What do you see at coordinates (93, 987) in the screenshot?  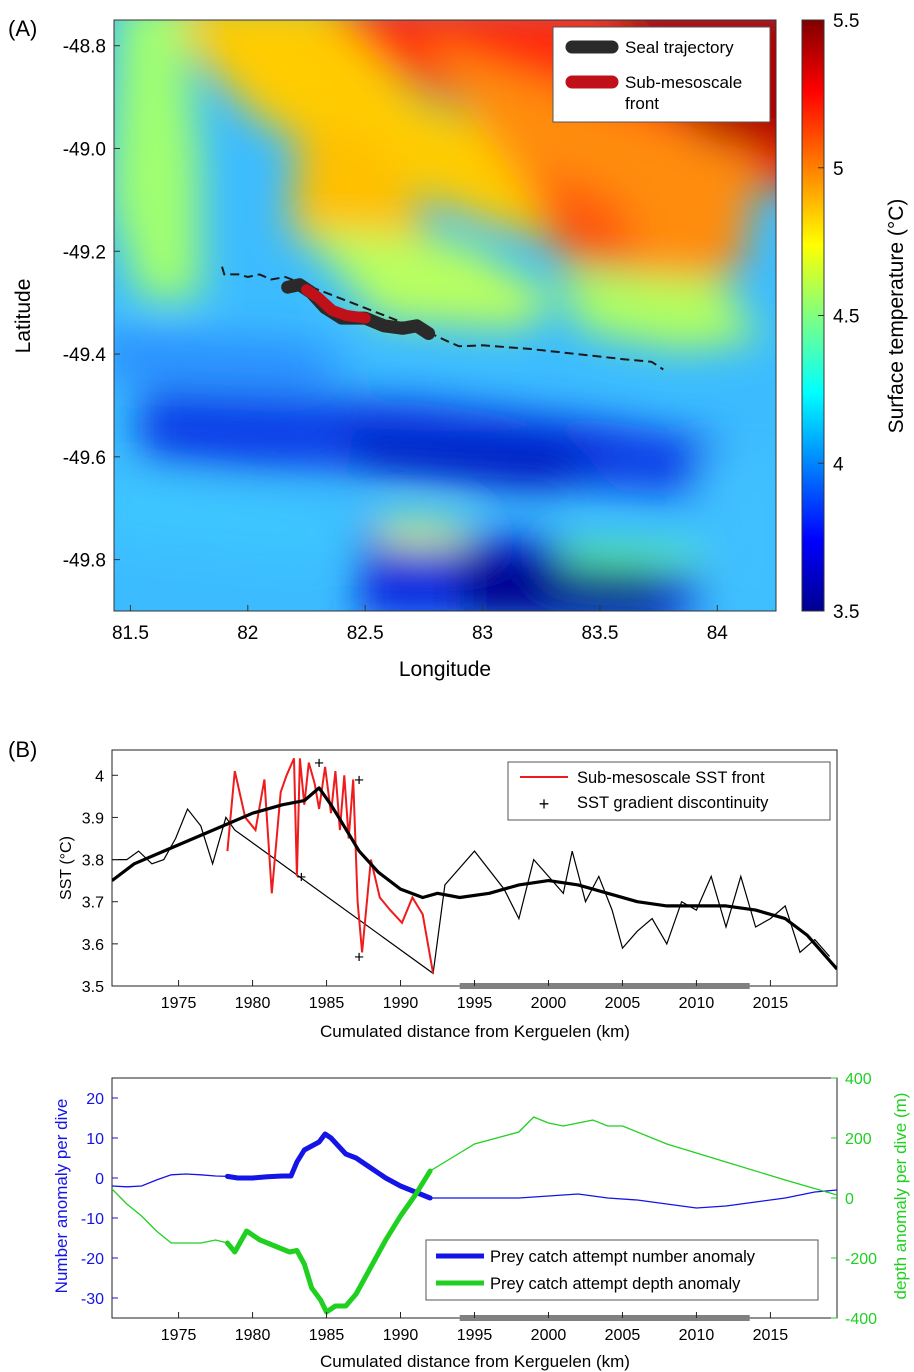 I see `sst-y-tick-label: 3.5` at bounding box center [93, 987].